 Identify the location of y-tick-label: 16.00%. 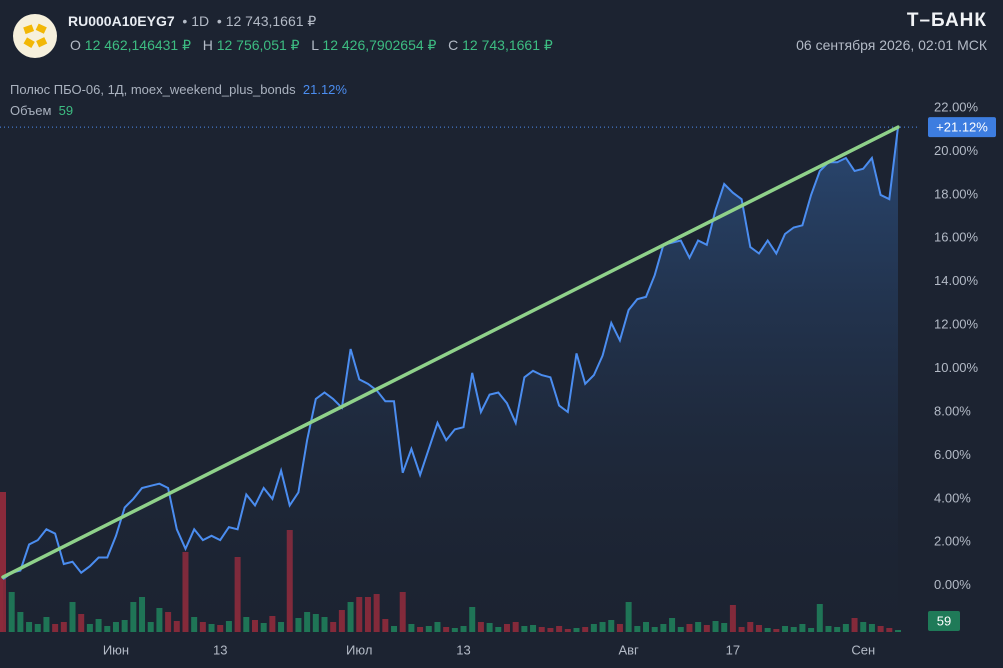
(956, 237).